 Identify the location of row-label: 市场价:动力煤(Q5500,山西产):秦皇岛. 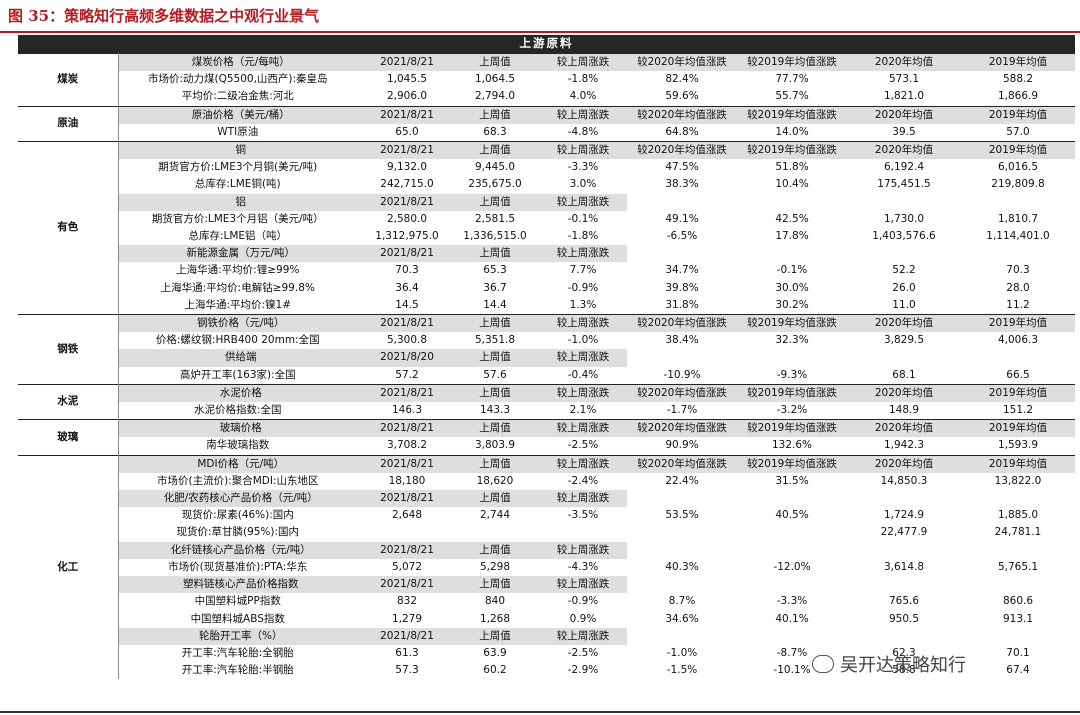
(237, 79).